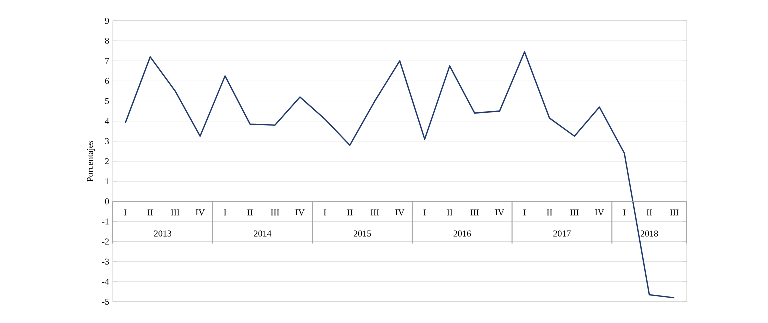 This screenshot has width=768, height=323. What do you see at coordinates (107, 181) in the screenshot?
I see `y-tick-label: 1` at bounding box center [107, 181].